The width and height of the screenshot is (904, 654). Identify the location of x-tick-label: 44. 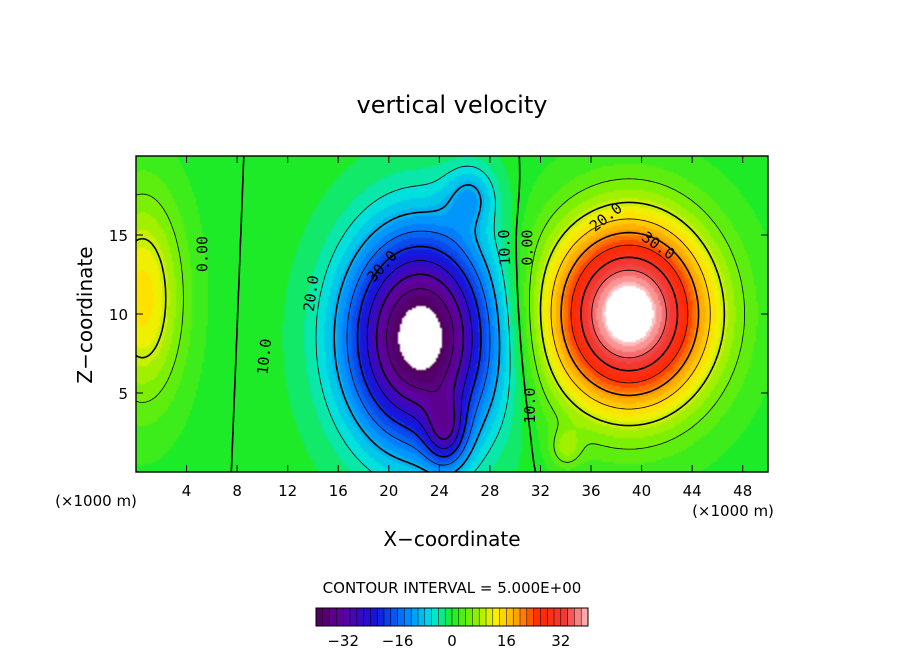
(692, 491).